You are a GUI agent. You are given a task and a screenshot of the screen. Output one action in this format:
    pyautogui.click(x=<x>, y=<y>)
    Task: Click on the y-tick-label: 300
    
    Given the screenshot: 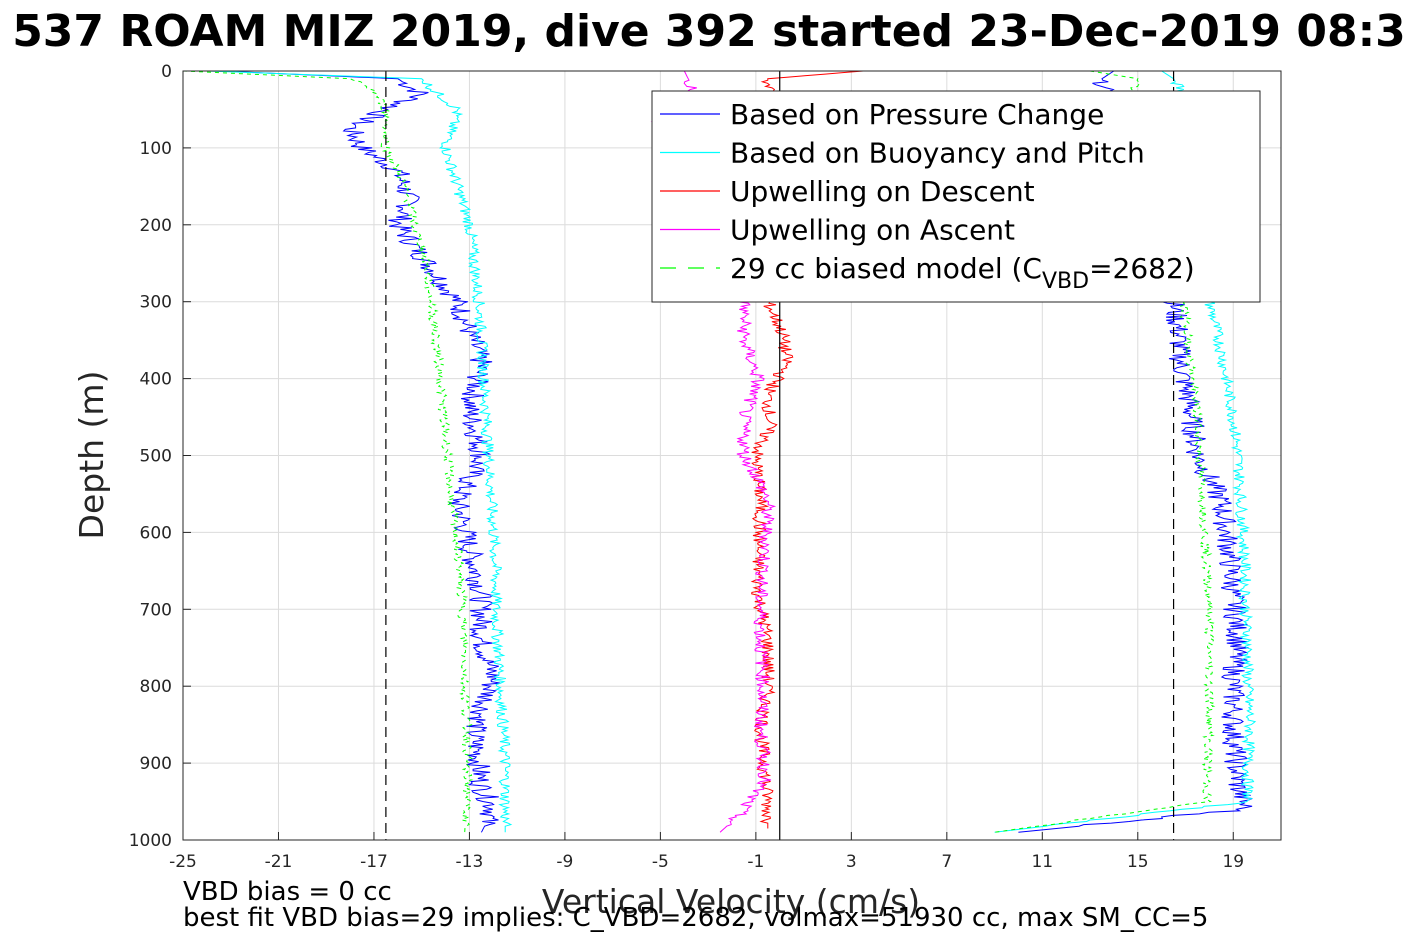 What is the action you would take?
    pyautogui.click(x=156, y=303)
    